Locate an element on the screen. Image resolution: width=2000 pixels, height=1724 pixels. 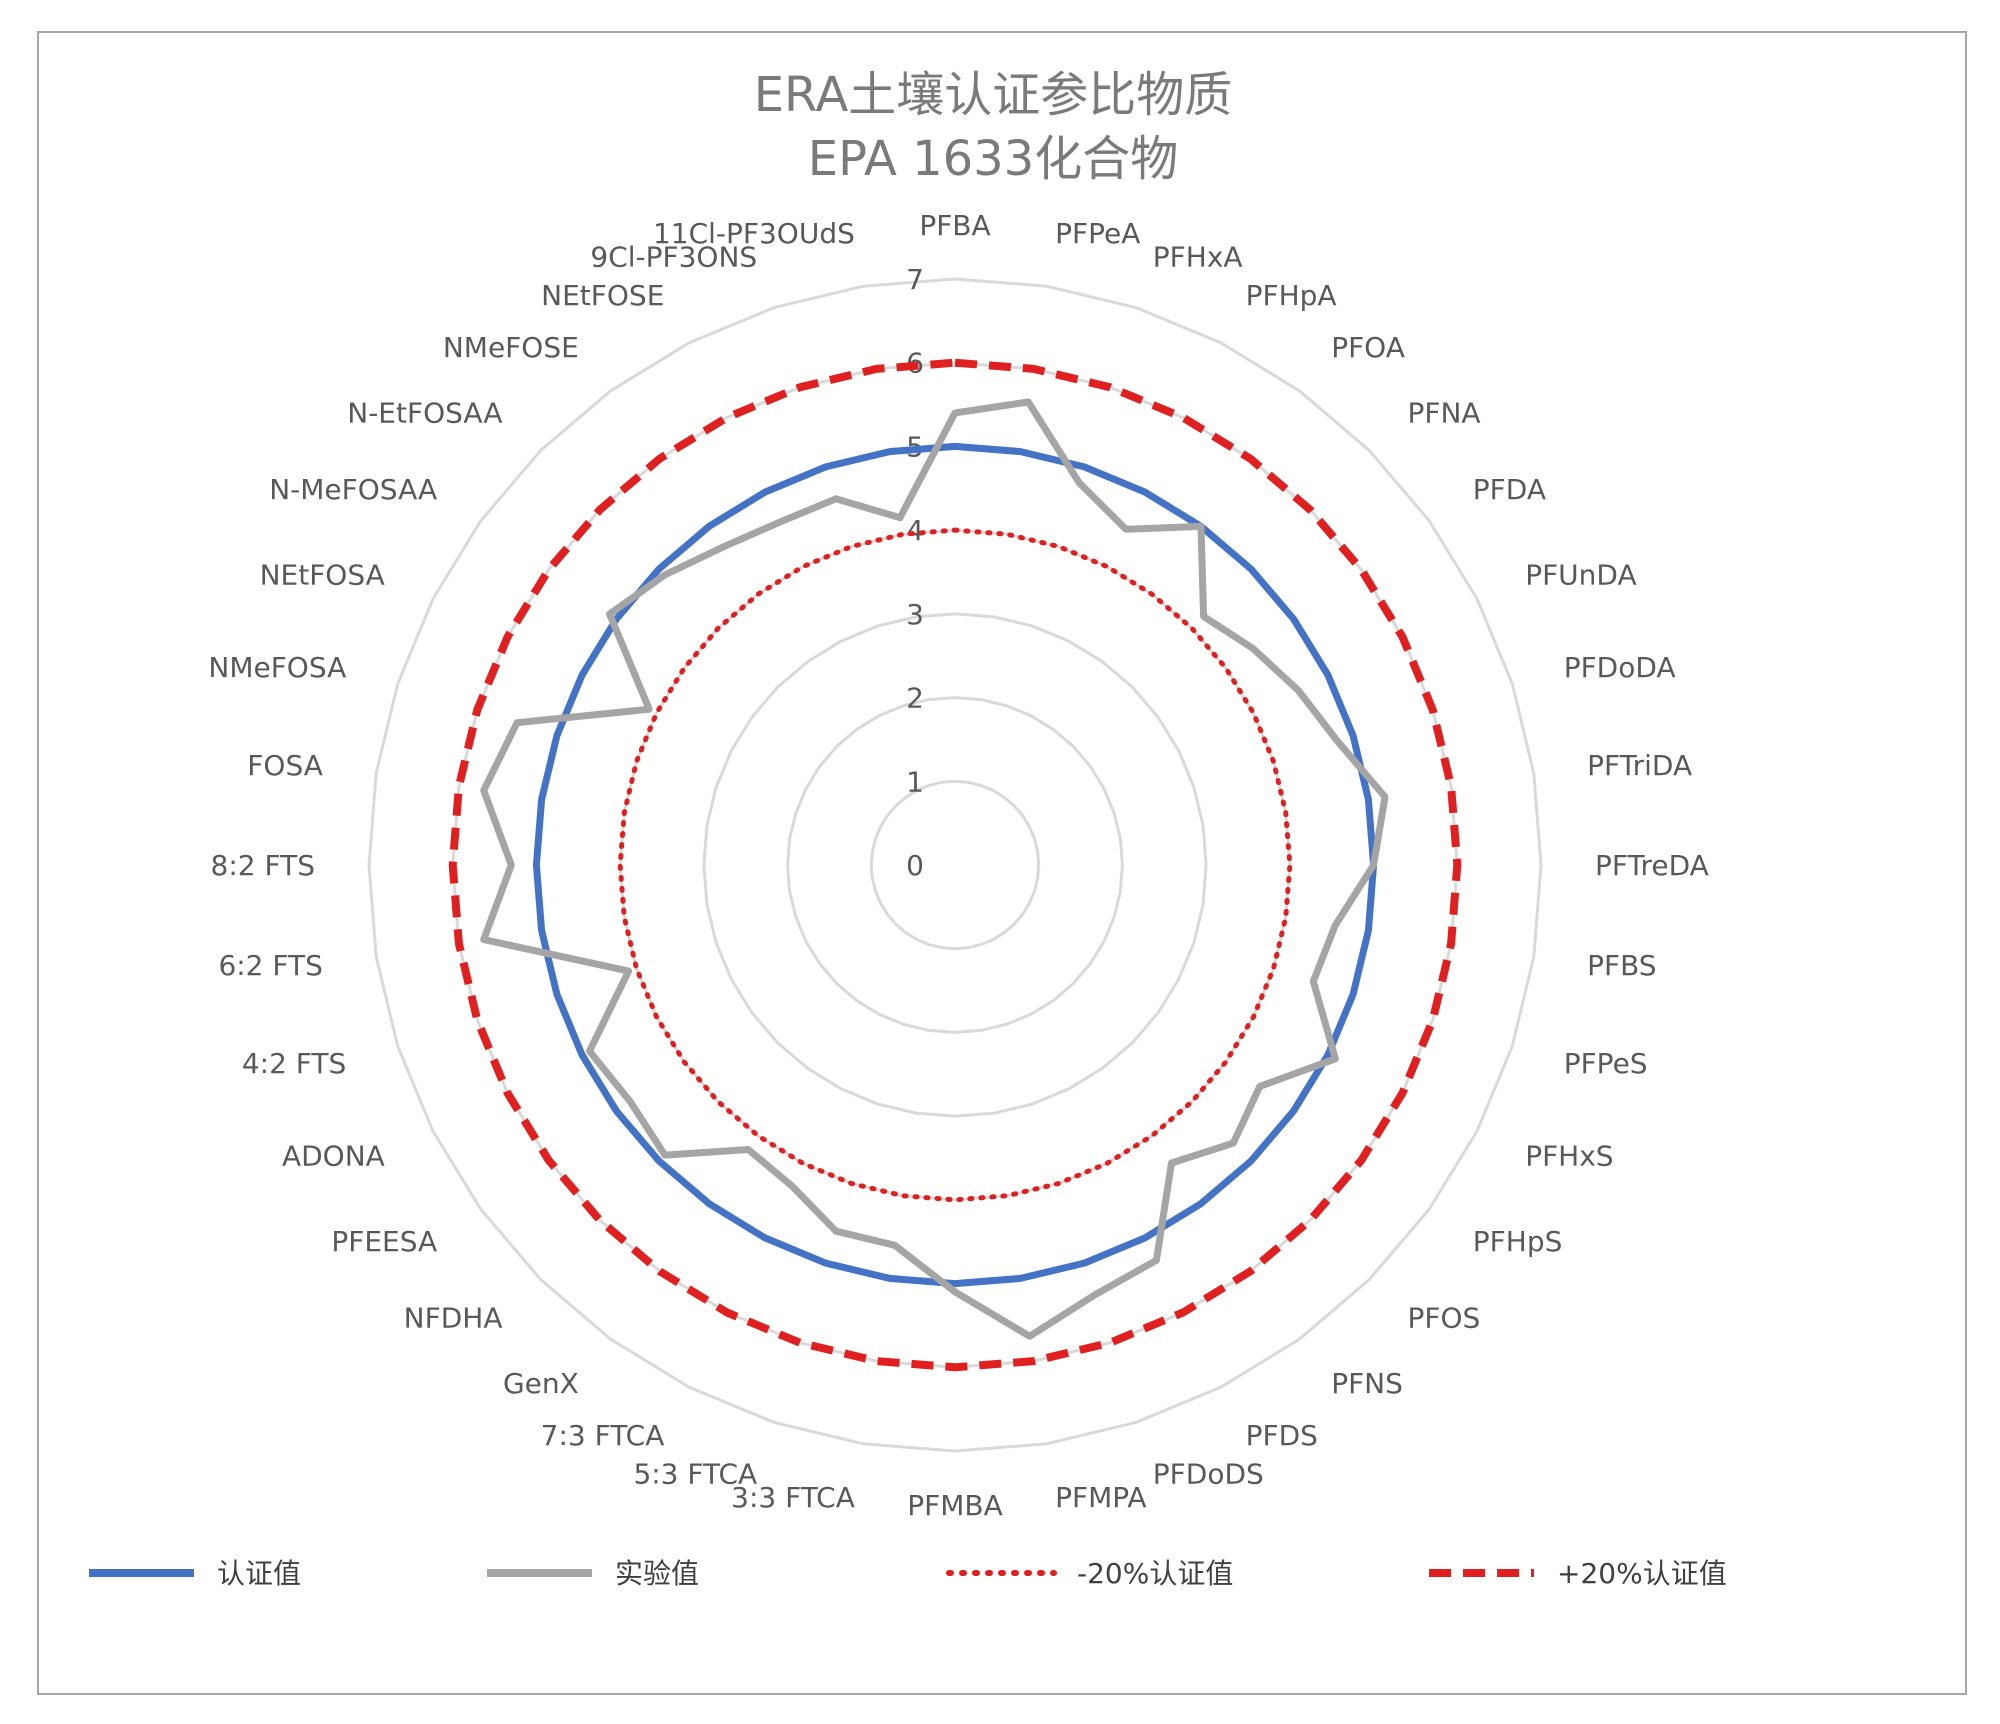
category-label: 11Cl-PF3OUdS is located at coordinates (754, 233).